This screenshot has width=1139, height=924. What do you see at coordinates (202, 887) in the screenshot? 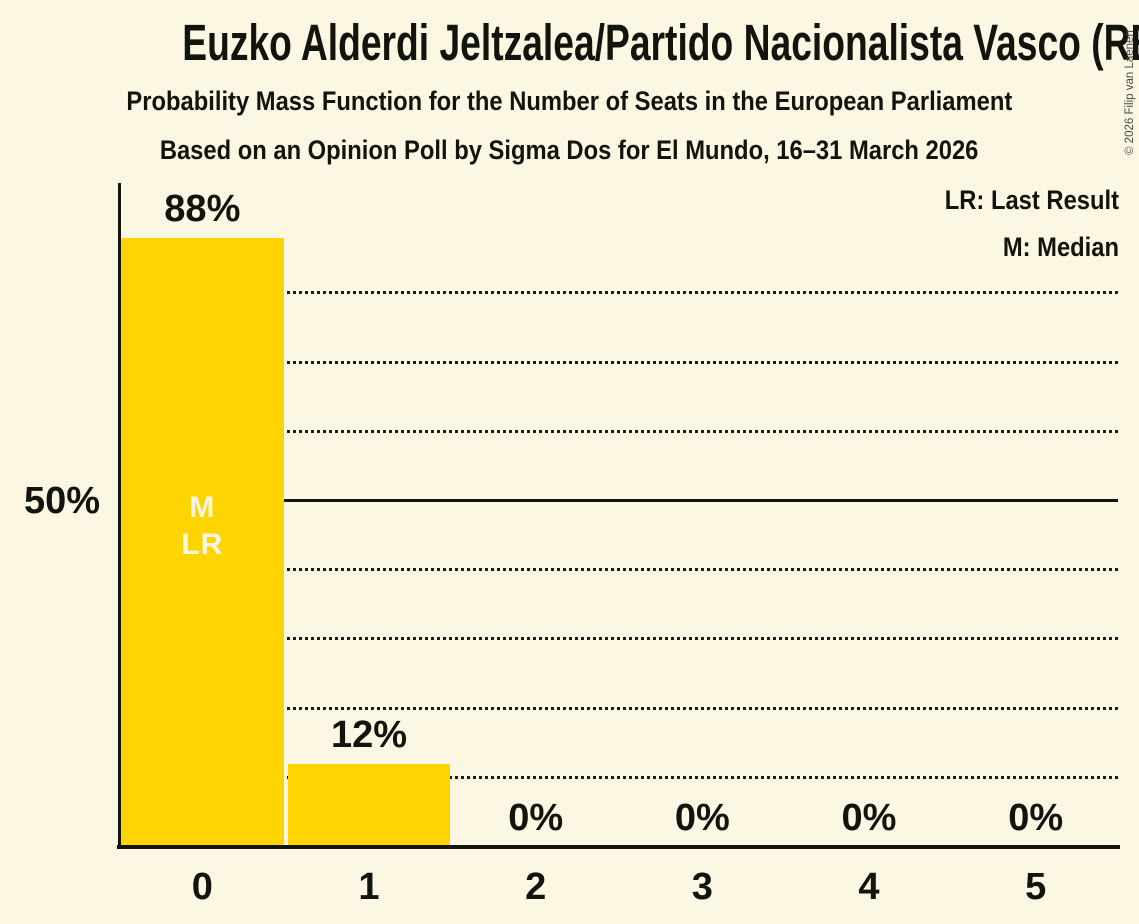
I see `x-tick-label-0: 0` at bounding box center [202, 887].